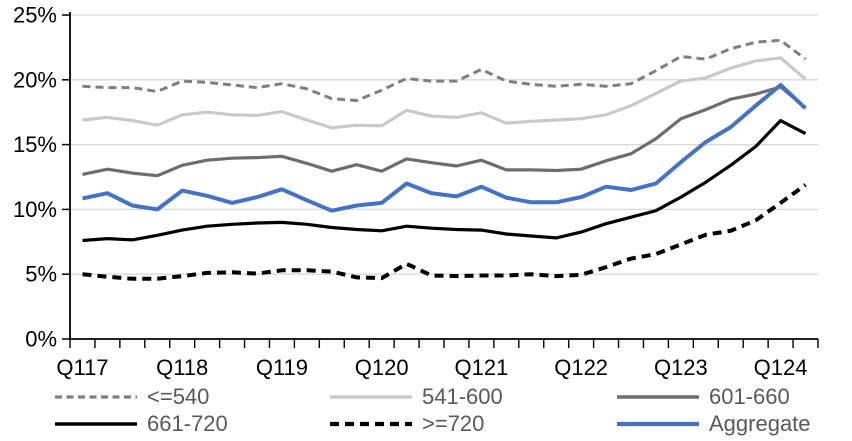  Describe the element at coordinates (182, 367) in the screenshot. I see `x-tick-label: Q118` at that location.